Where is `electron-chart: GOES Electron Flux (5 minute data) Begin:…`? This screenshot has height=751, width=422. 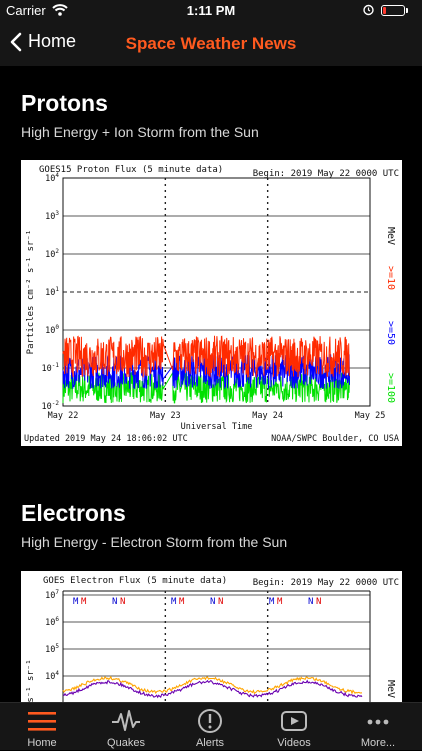 electron-chart: GOES Electron Flux (5 minute data) Begin:… is located at coordinates (212, 639).